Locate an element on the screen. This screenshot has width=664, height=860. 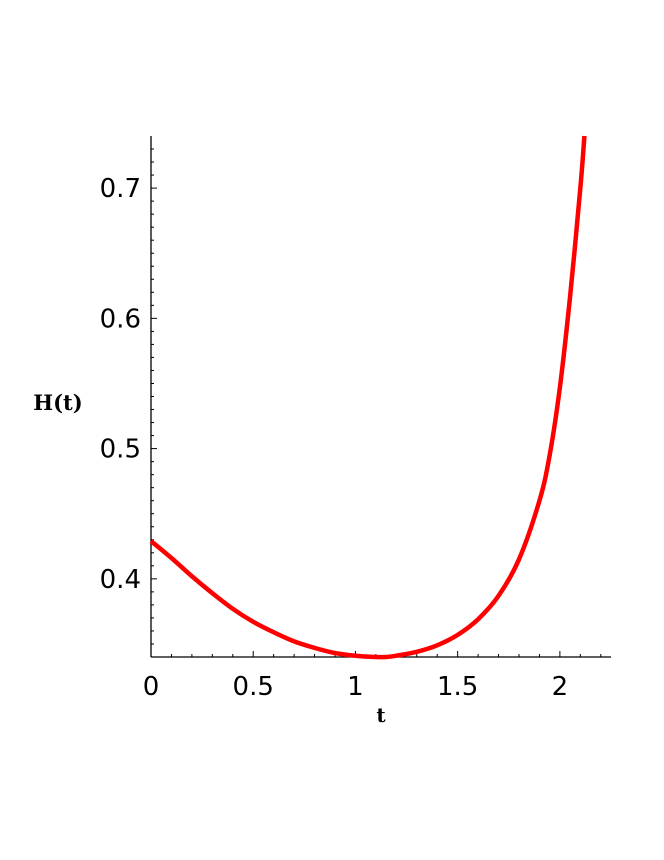
y-tick-label: 0.5 is located at coordinates (120, 450).